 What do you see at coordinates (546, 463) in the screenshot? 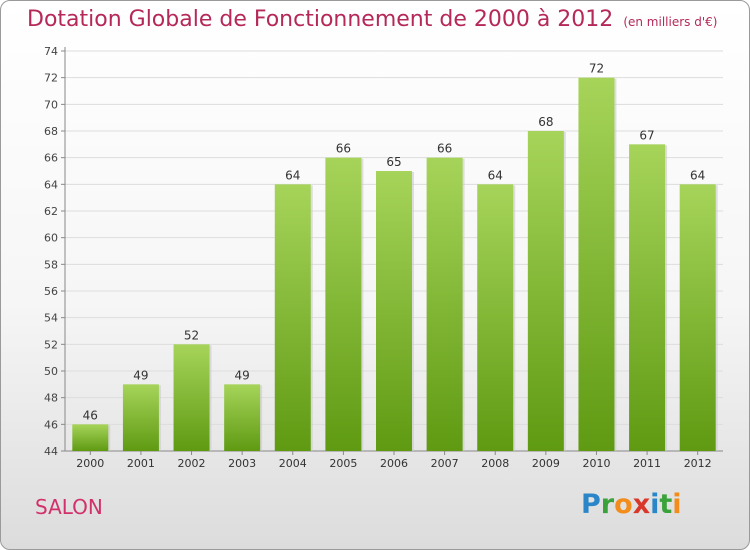
I see `x-tick-label: 2009` at bounding box center [546, 463].